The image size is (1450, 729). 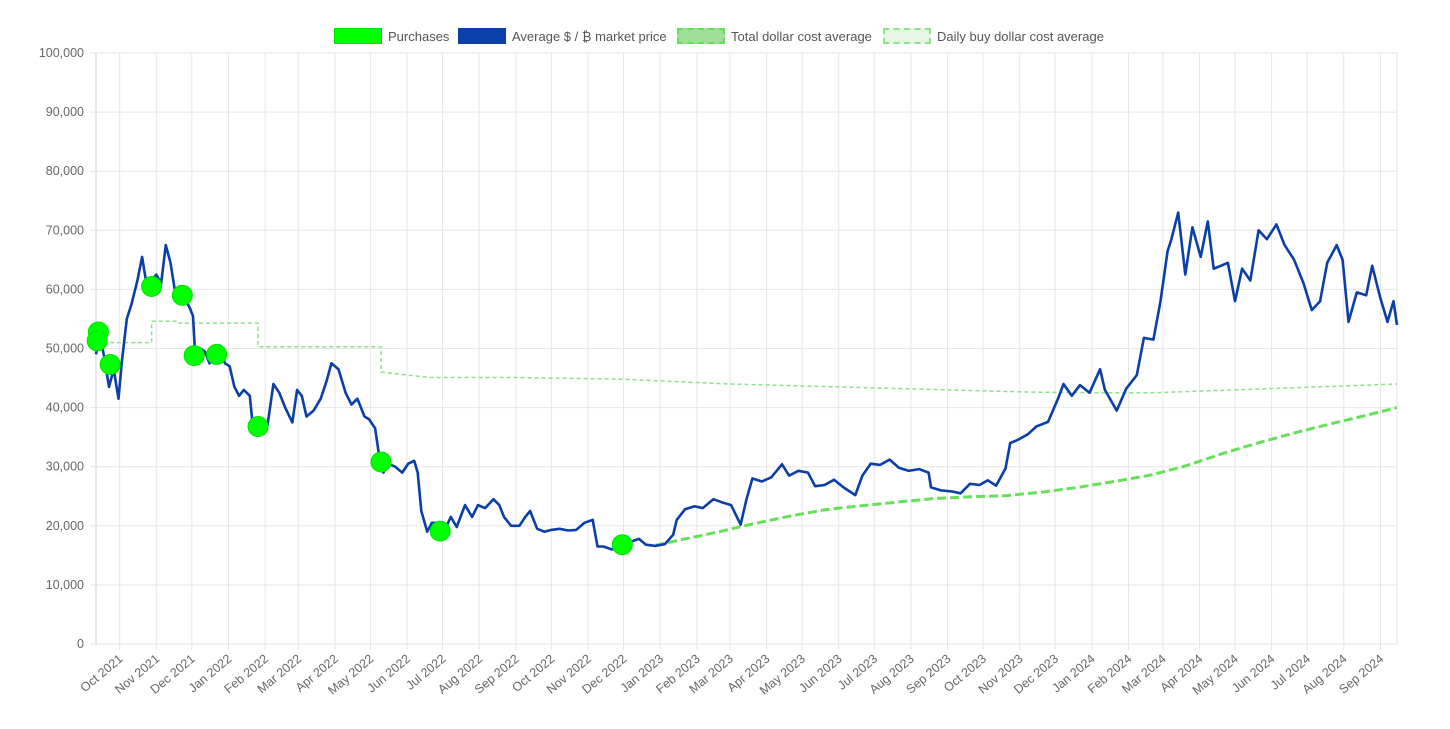 What do you see at coordinates (1026, 476) in the screenshot?
I see `series-total-dca-line` at bounding box center [1026, 476].